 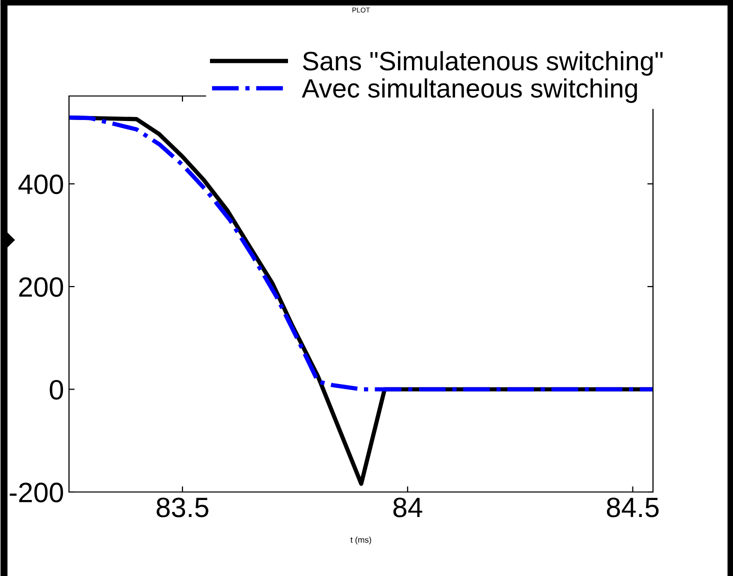 I want to click on x-tick-label: 84.5, so click(x=632, y=508).